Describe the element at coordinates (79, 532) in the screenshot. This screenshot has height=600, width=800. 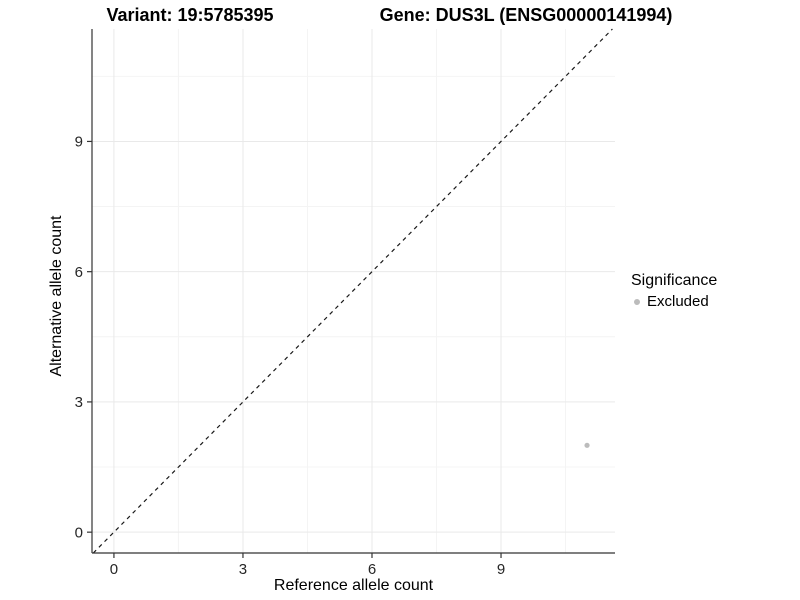
I see `y-tick-label: 0` at that location.